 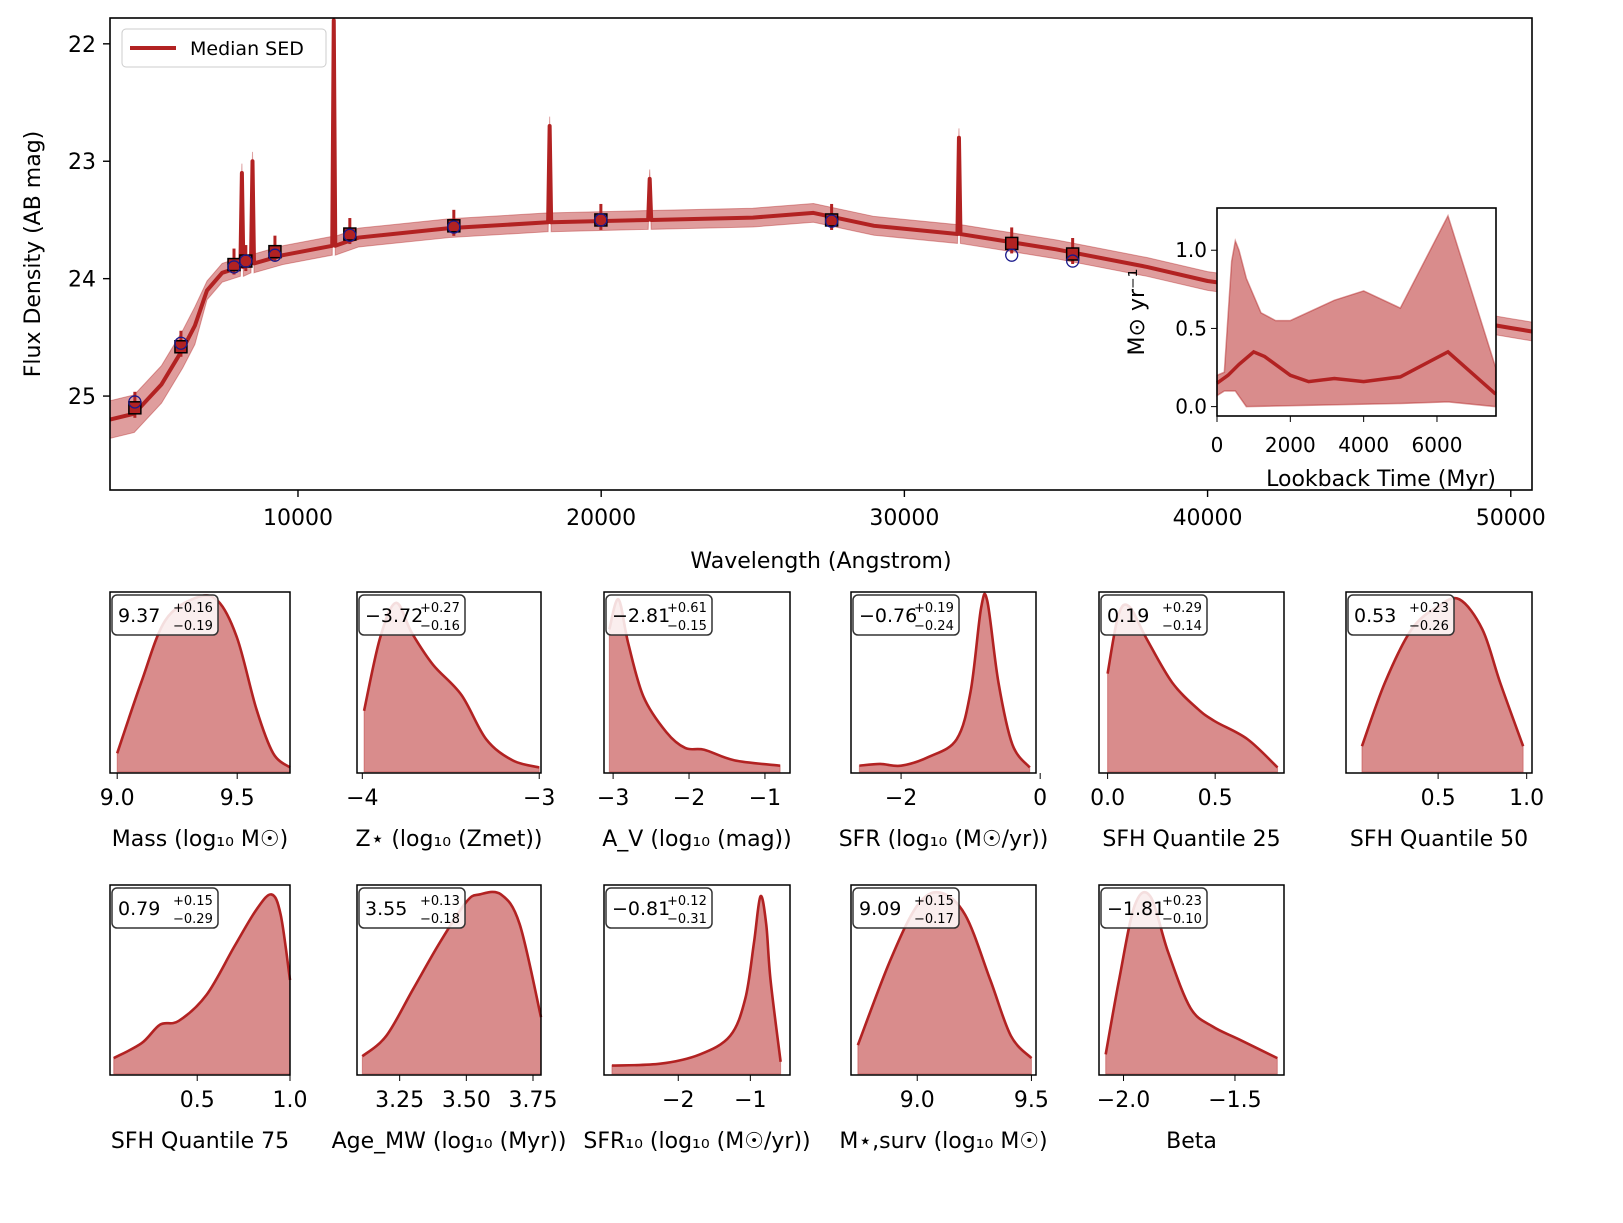 I want to click on posterior-panel: −2 −1 SFR₁₀ (log₁₀ (M☉/yr)) −0.81+0.12 −0.31, so click(x=697, y=1019).